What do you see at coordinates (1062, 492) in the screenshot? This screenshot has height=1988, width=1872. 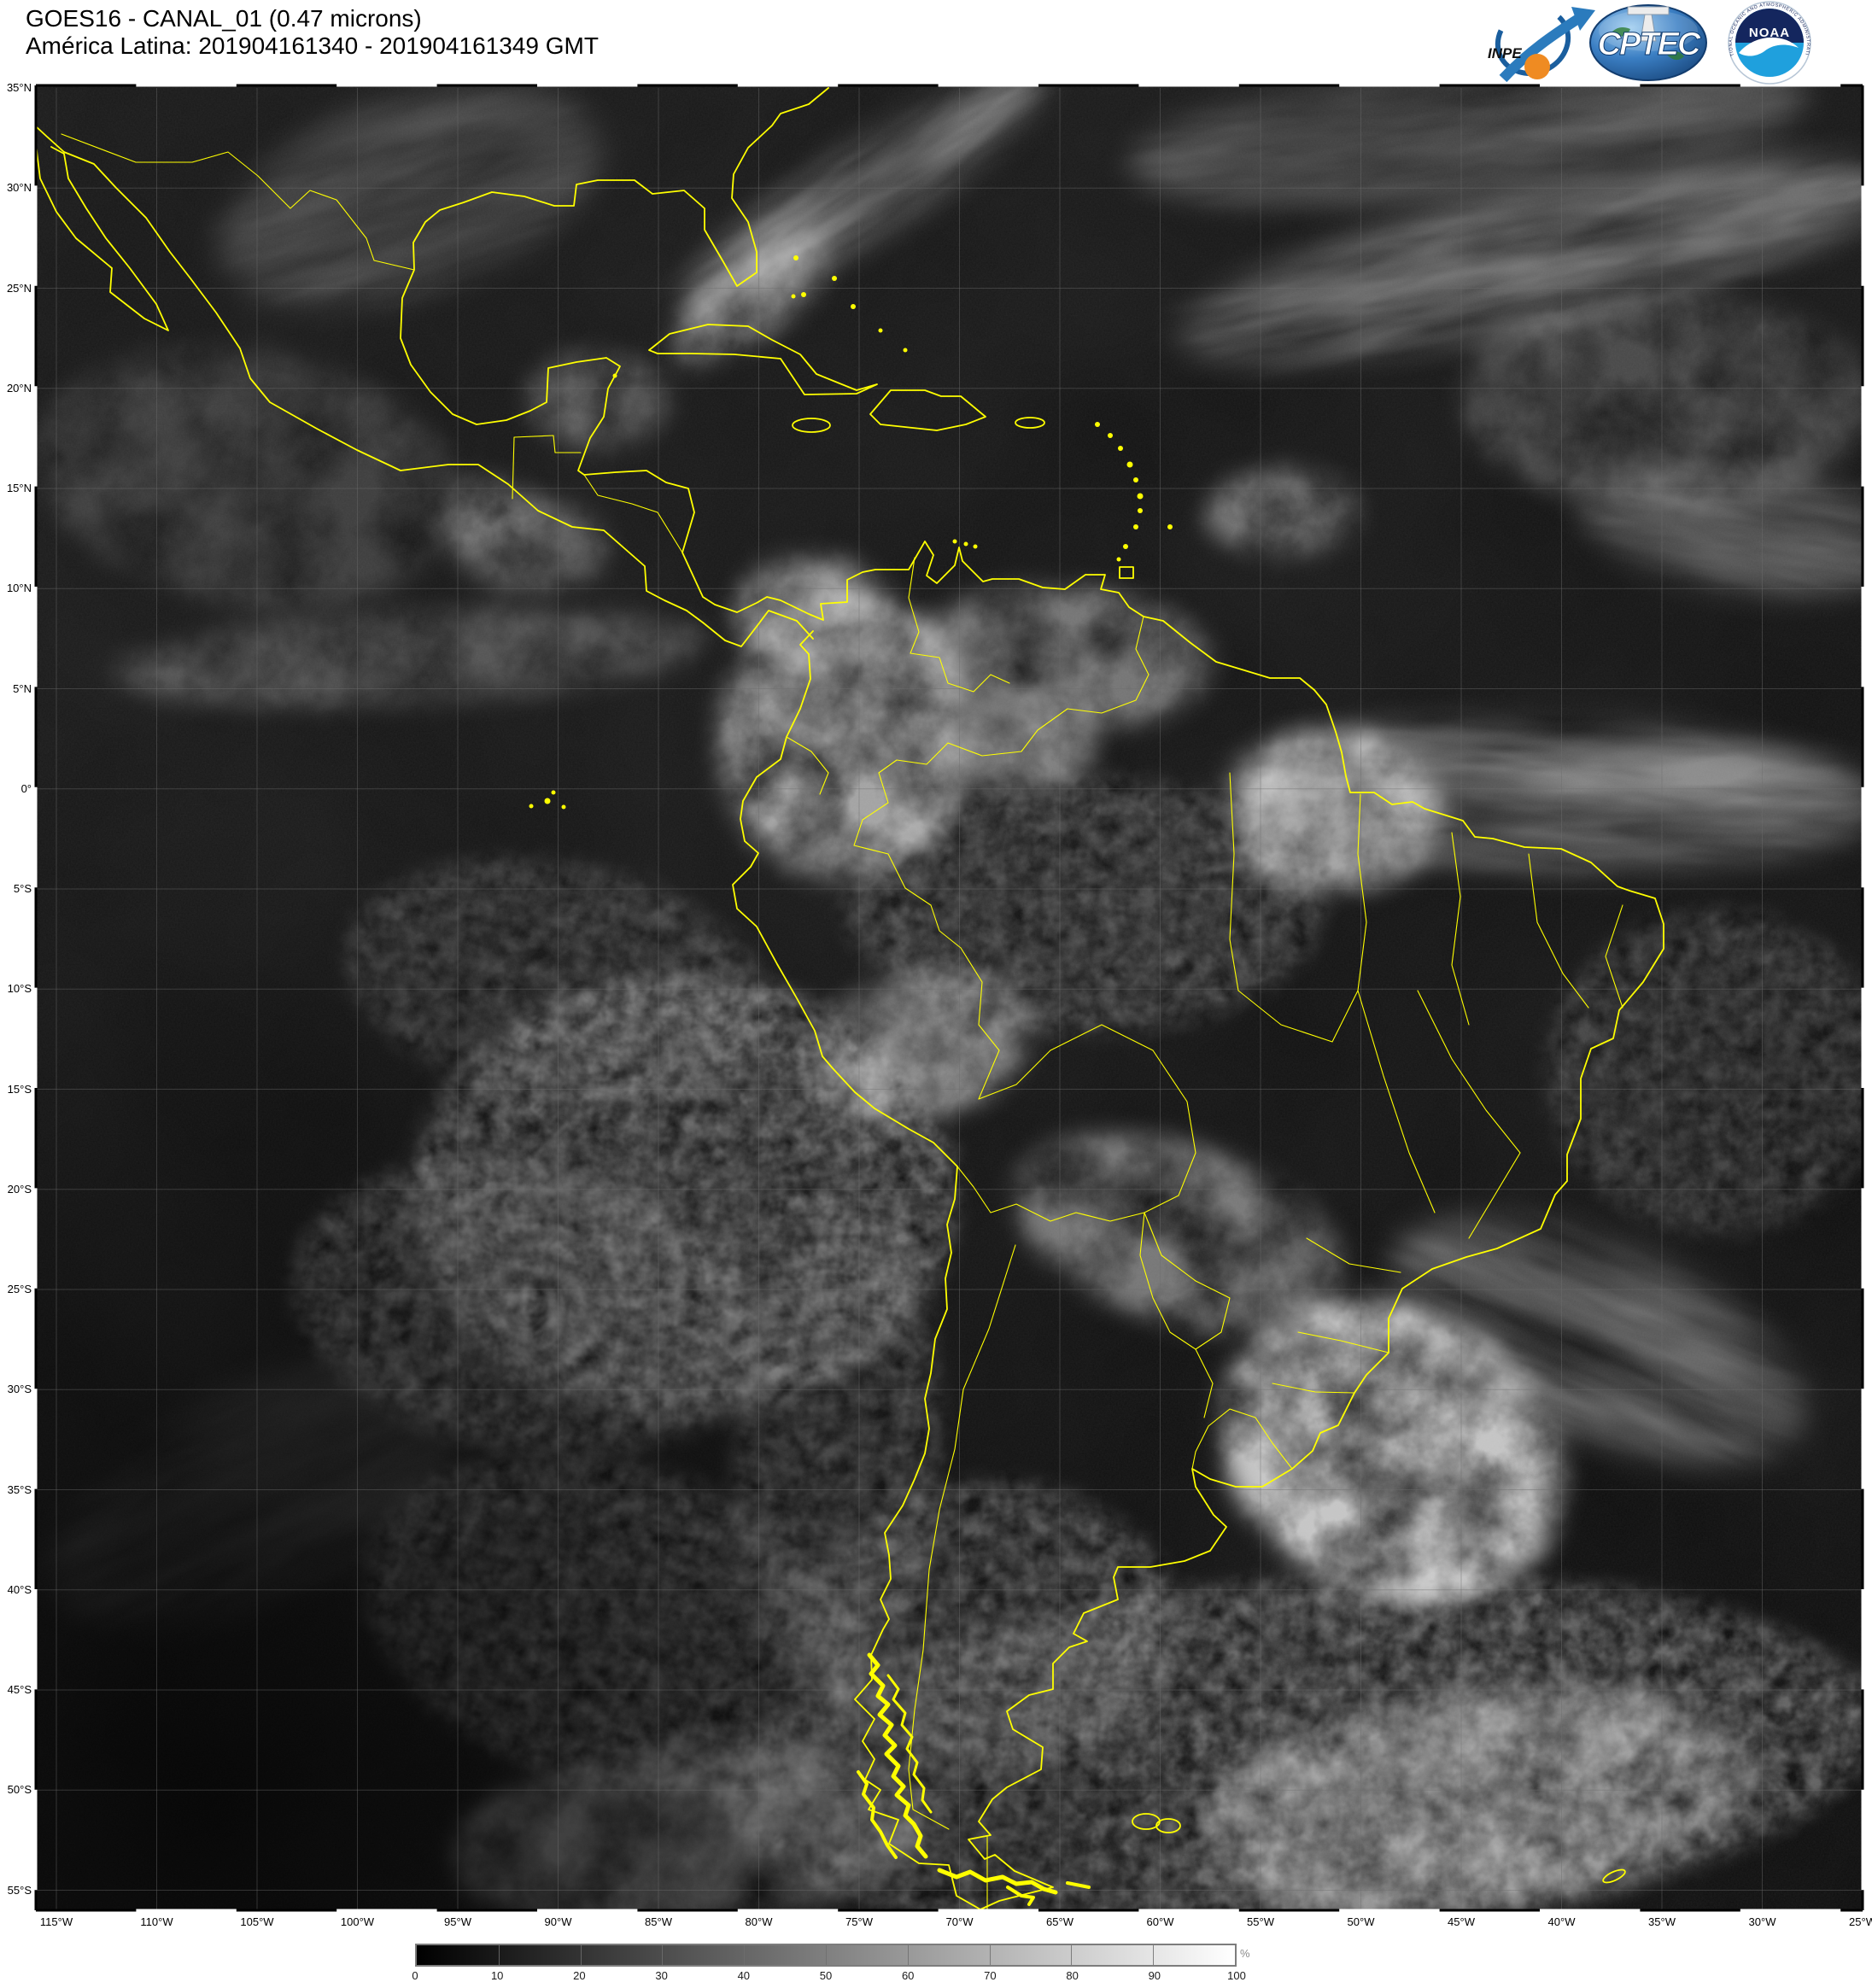 I see `coastline-lesser-antilles` at bounding box center [1062, 492].